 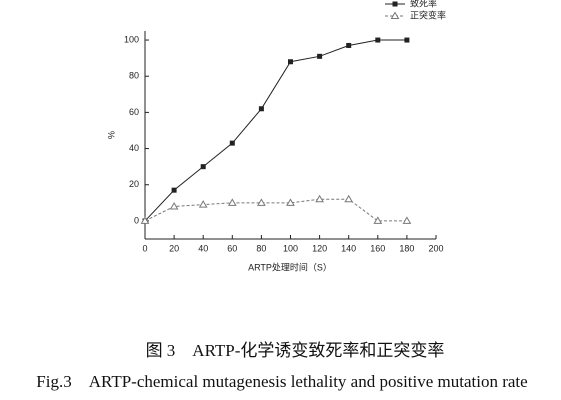 I want to click on legend-label: 正突变率, so click(x=428, y=14).